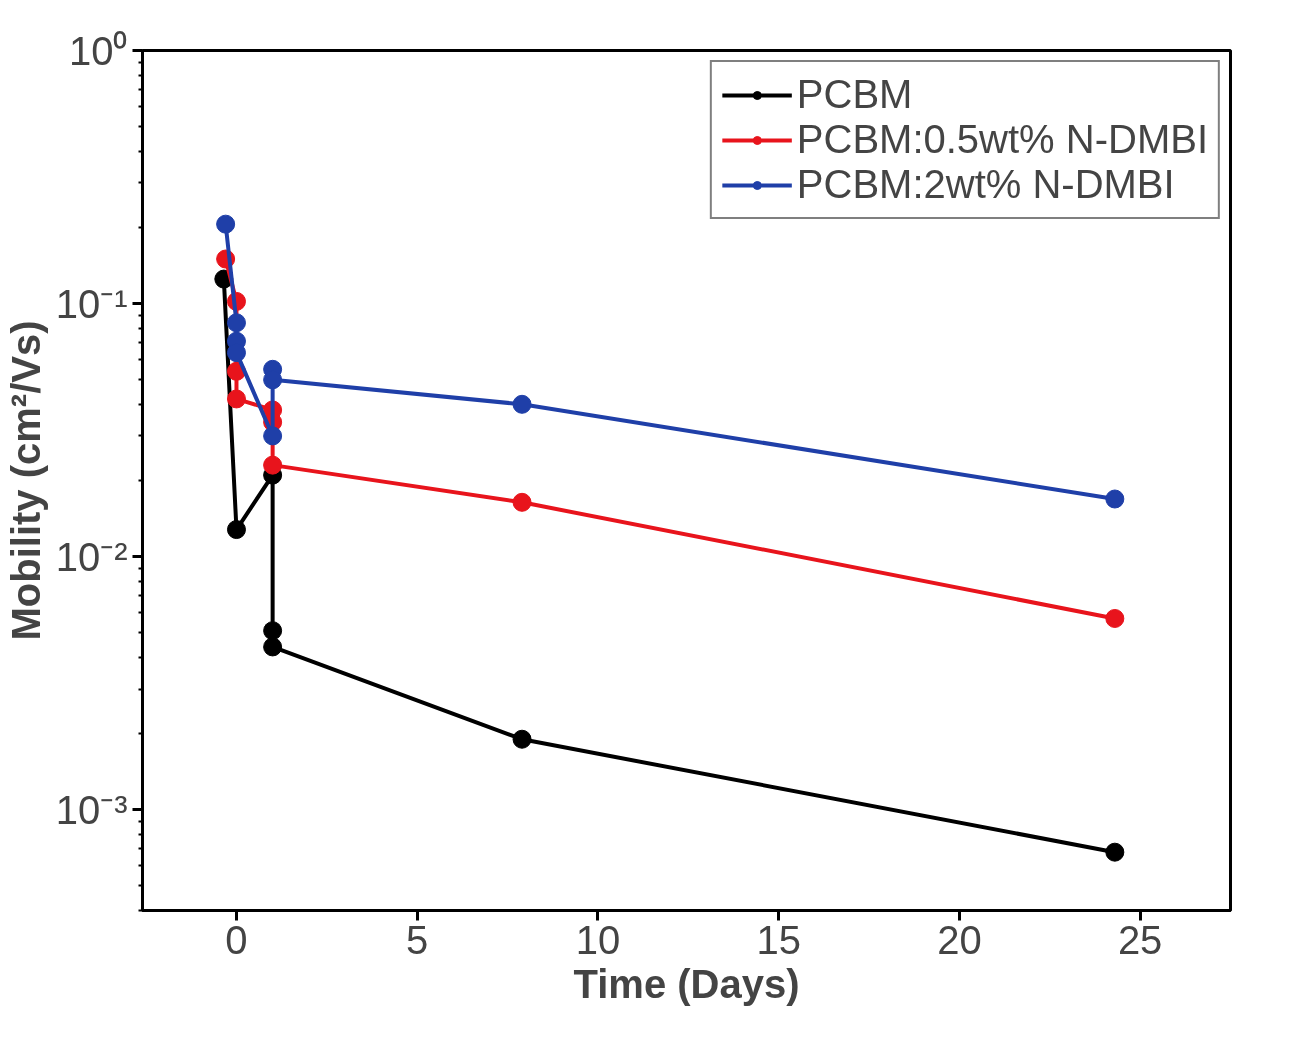 The width and height of the screenshot is (1289, 1045). I want to click on legend-label: PCBM:0.5wt% N-DMBI, so click(1002, 139).